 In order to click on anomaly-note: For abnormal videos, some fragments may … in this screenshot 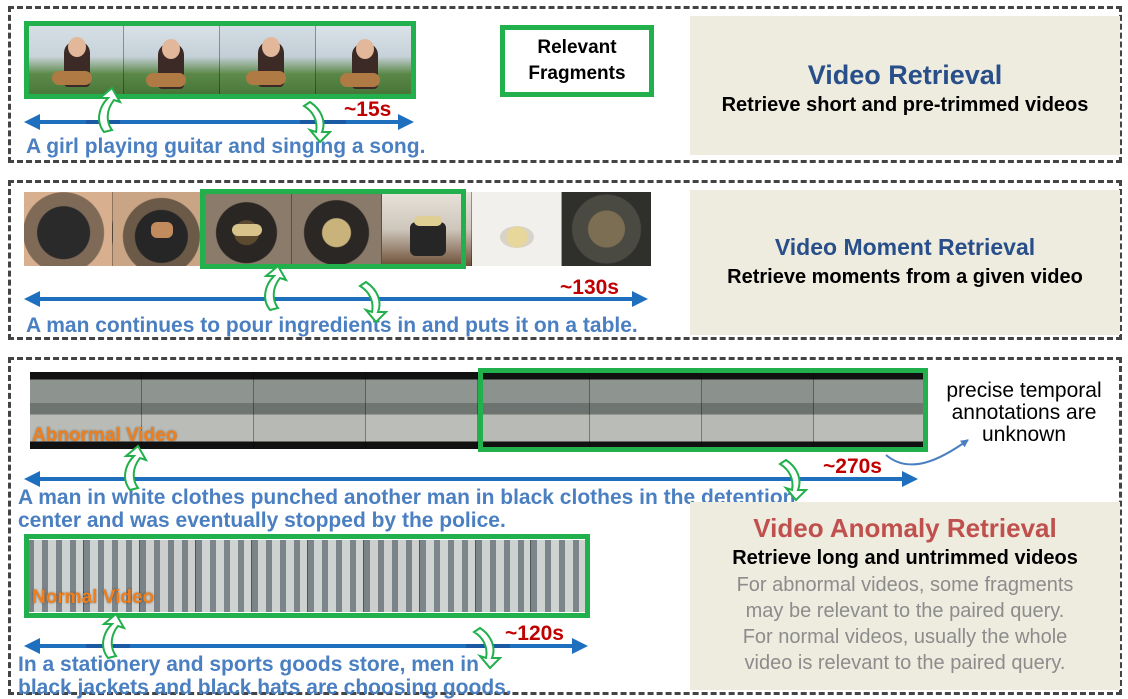, I will do `click(905, 624)`.